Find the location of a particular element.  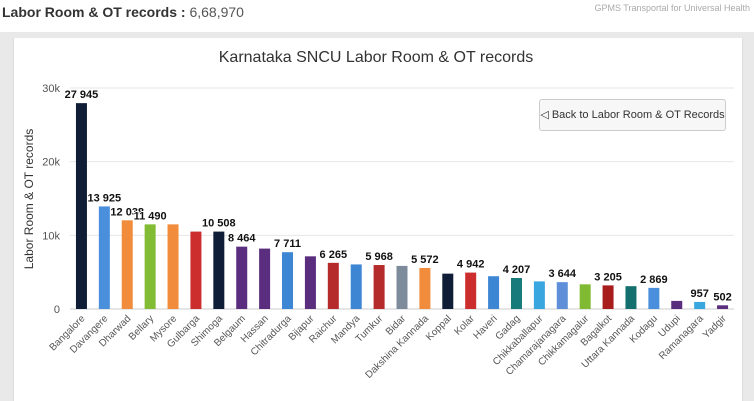

page-title-label: Labor Room & OT records : is located at coordinates (94, 12).